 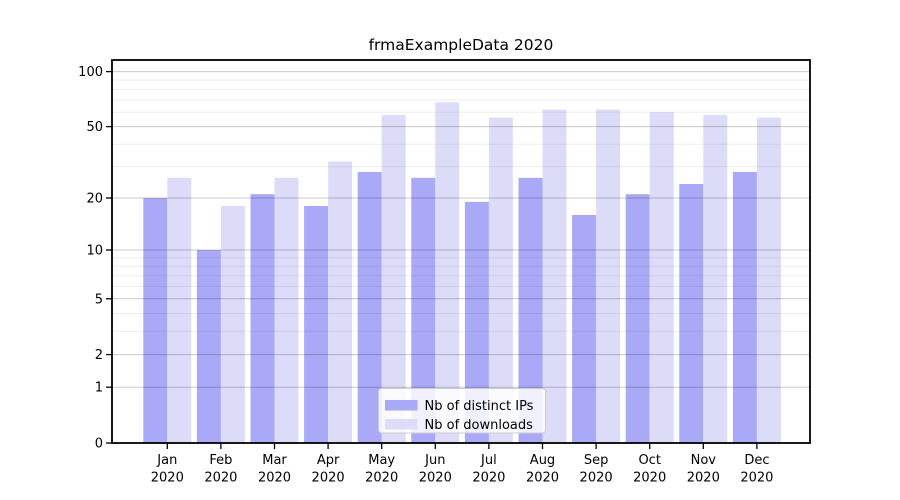 What do you see at coordinates (542, 469) in the screenshot?
I see `x-axis-tick-label: Aug 2020` at bounding box center [542, 469].